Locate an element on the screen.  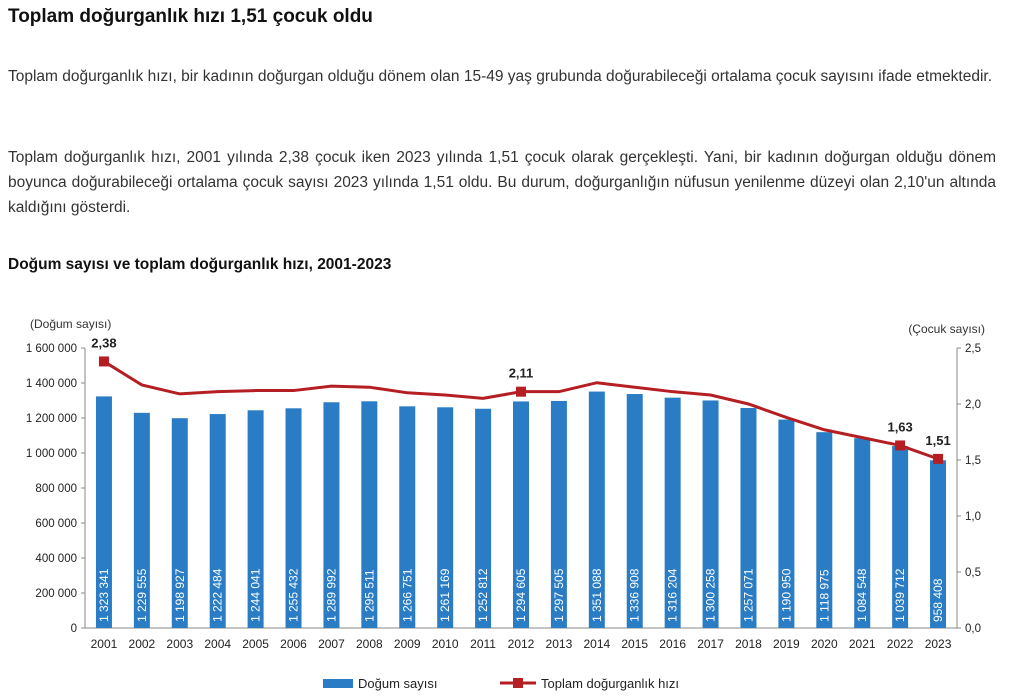
bar-2014 is located at coordinates (596, 509).